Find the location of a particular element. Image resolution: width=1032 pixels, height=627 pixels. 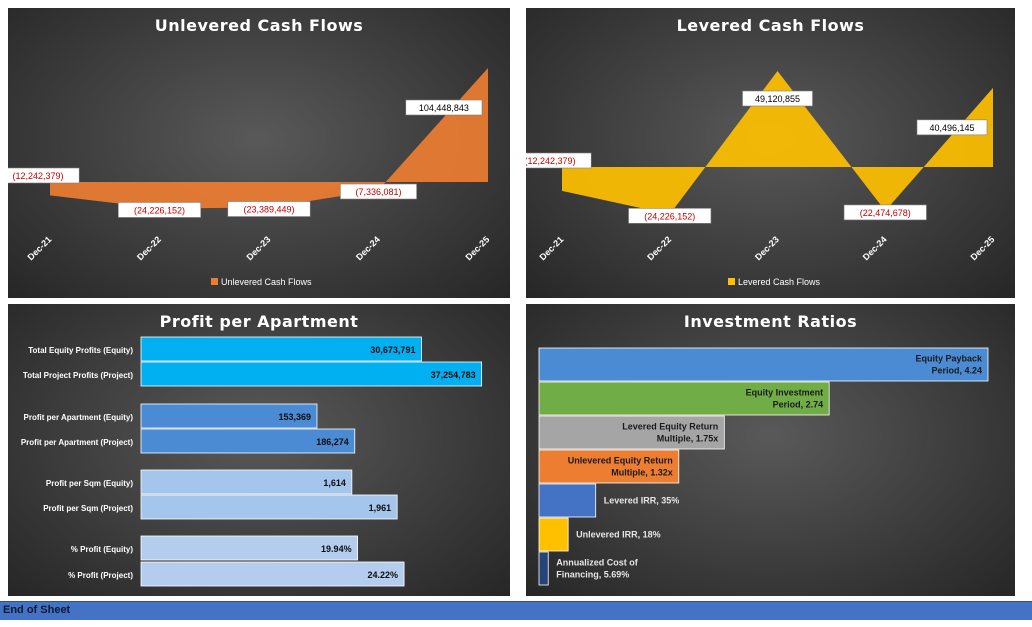

profit-value-label: 37,254,783 is located at coordinates (453, 375).